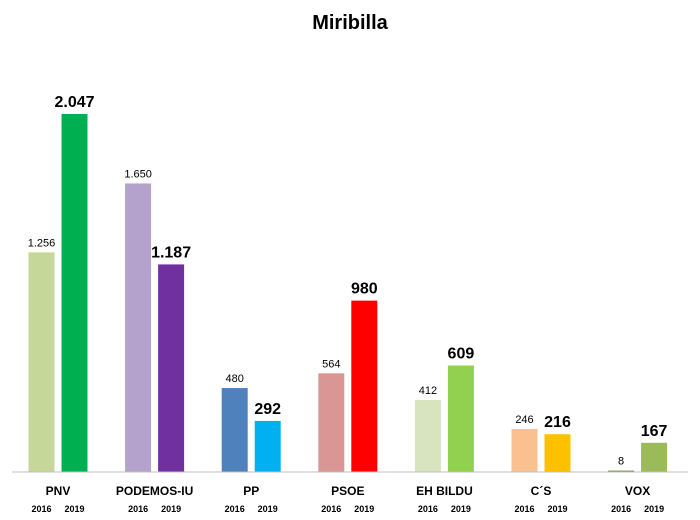 Image resolution: width=700 pixels, height=520 pixels. What do you see at coordinates (41, 509) in the screenshot?
I see `year-label-pnv-2016: 2016` at bounding box center [41, 509].